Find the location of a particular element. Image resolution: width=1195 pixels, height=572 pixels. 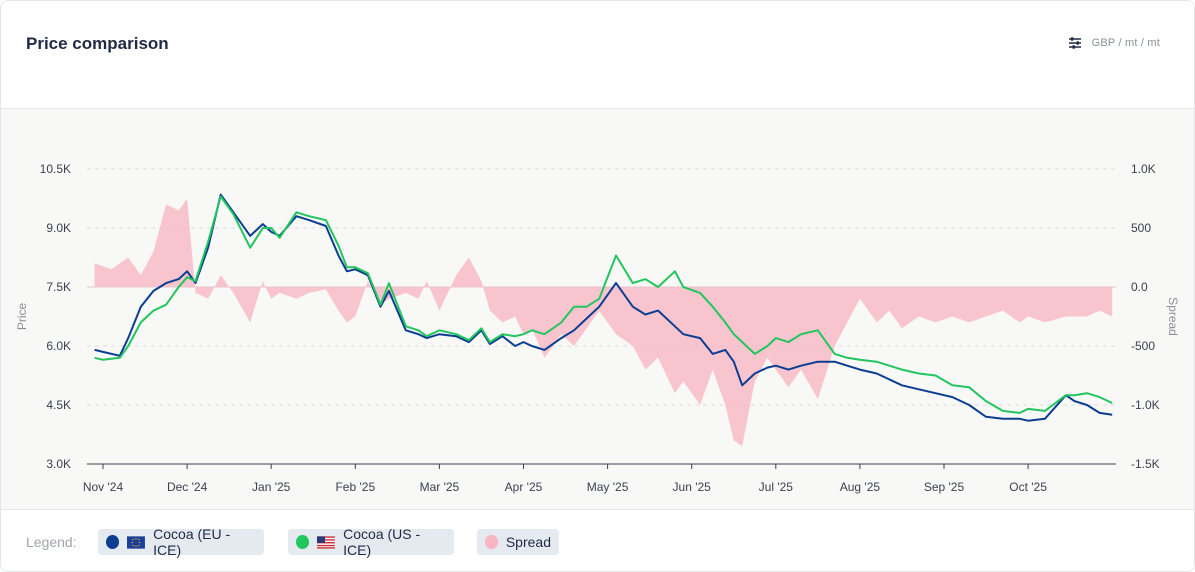

legend-item-eu: Cocoa (EU - ICE) is located at coordinates (181, 542).